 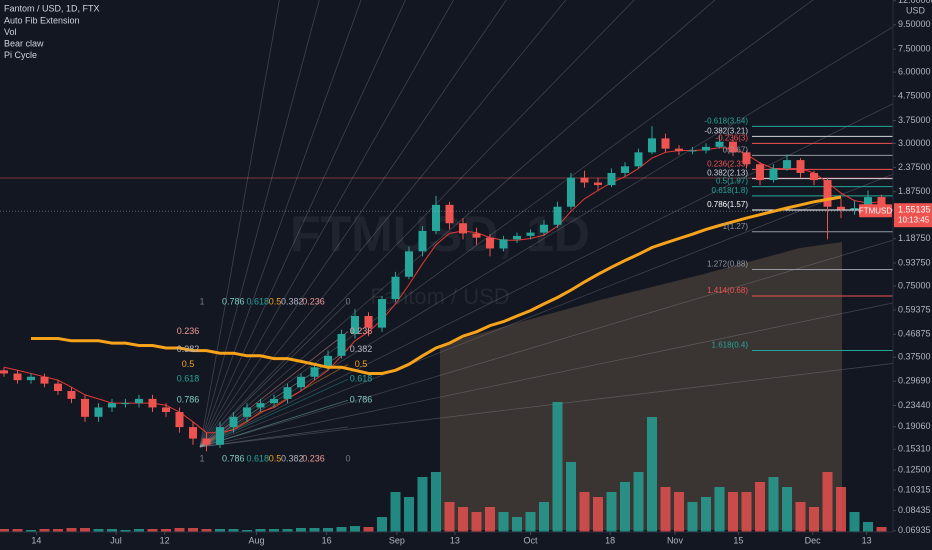 What do you see at coordinates (727, 163) in the screenshot?
I see `fib-label: 0.236(2.33)` at bounding box center [727, 163].